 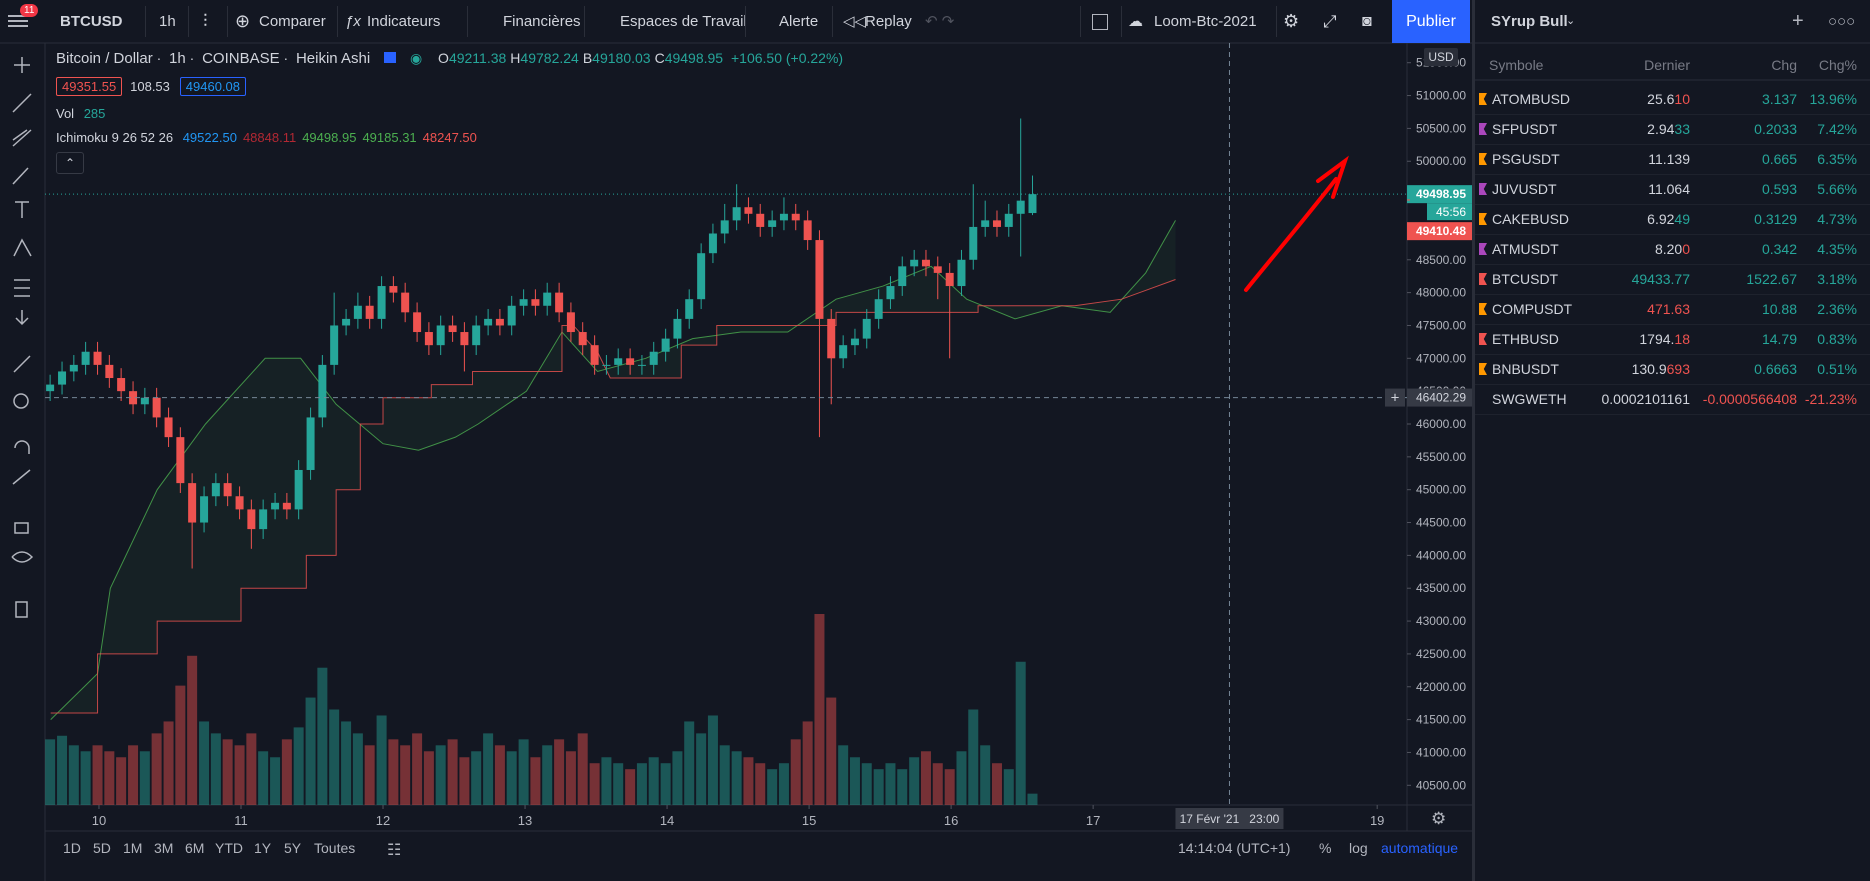 What do you see at coordinates (940, 21) in the screenshot?
I see `undo-redo: ↶ ↷` at bounding box center [940, 21].